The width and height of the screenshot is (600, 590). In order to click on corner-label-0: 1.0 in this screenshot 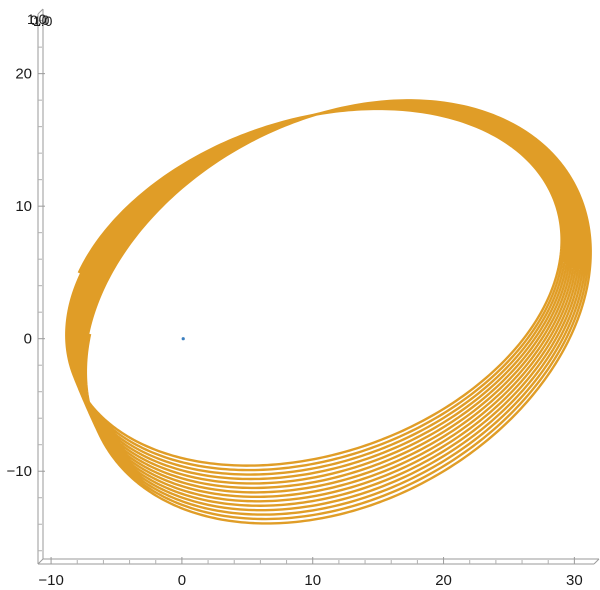, I will do `click(37, 19)`.